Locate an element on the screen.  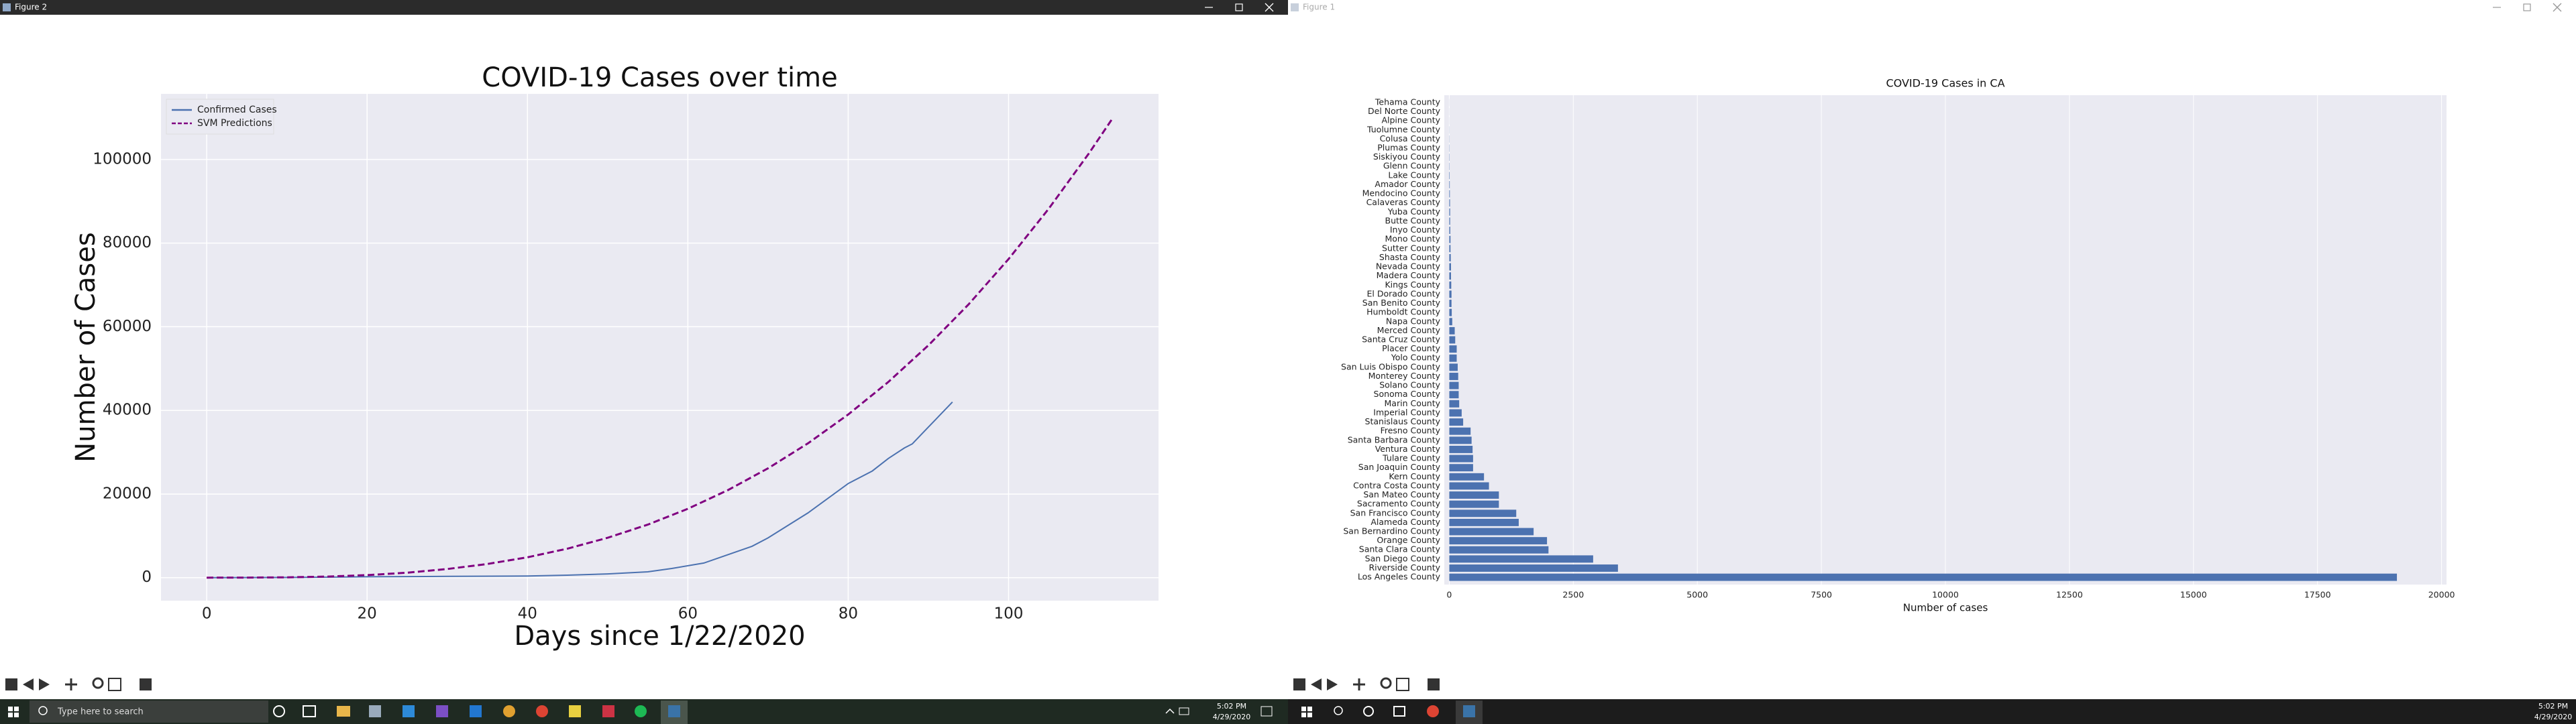
category-label: Stanislaus County is located at coordinates (1403, 421).